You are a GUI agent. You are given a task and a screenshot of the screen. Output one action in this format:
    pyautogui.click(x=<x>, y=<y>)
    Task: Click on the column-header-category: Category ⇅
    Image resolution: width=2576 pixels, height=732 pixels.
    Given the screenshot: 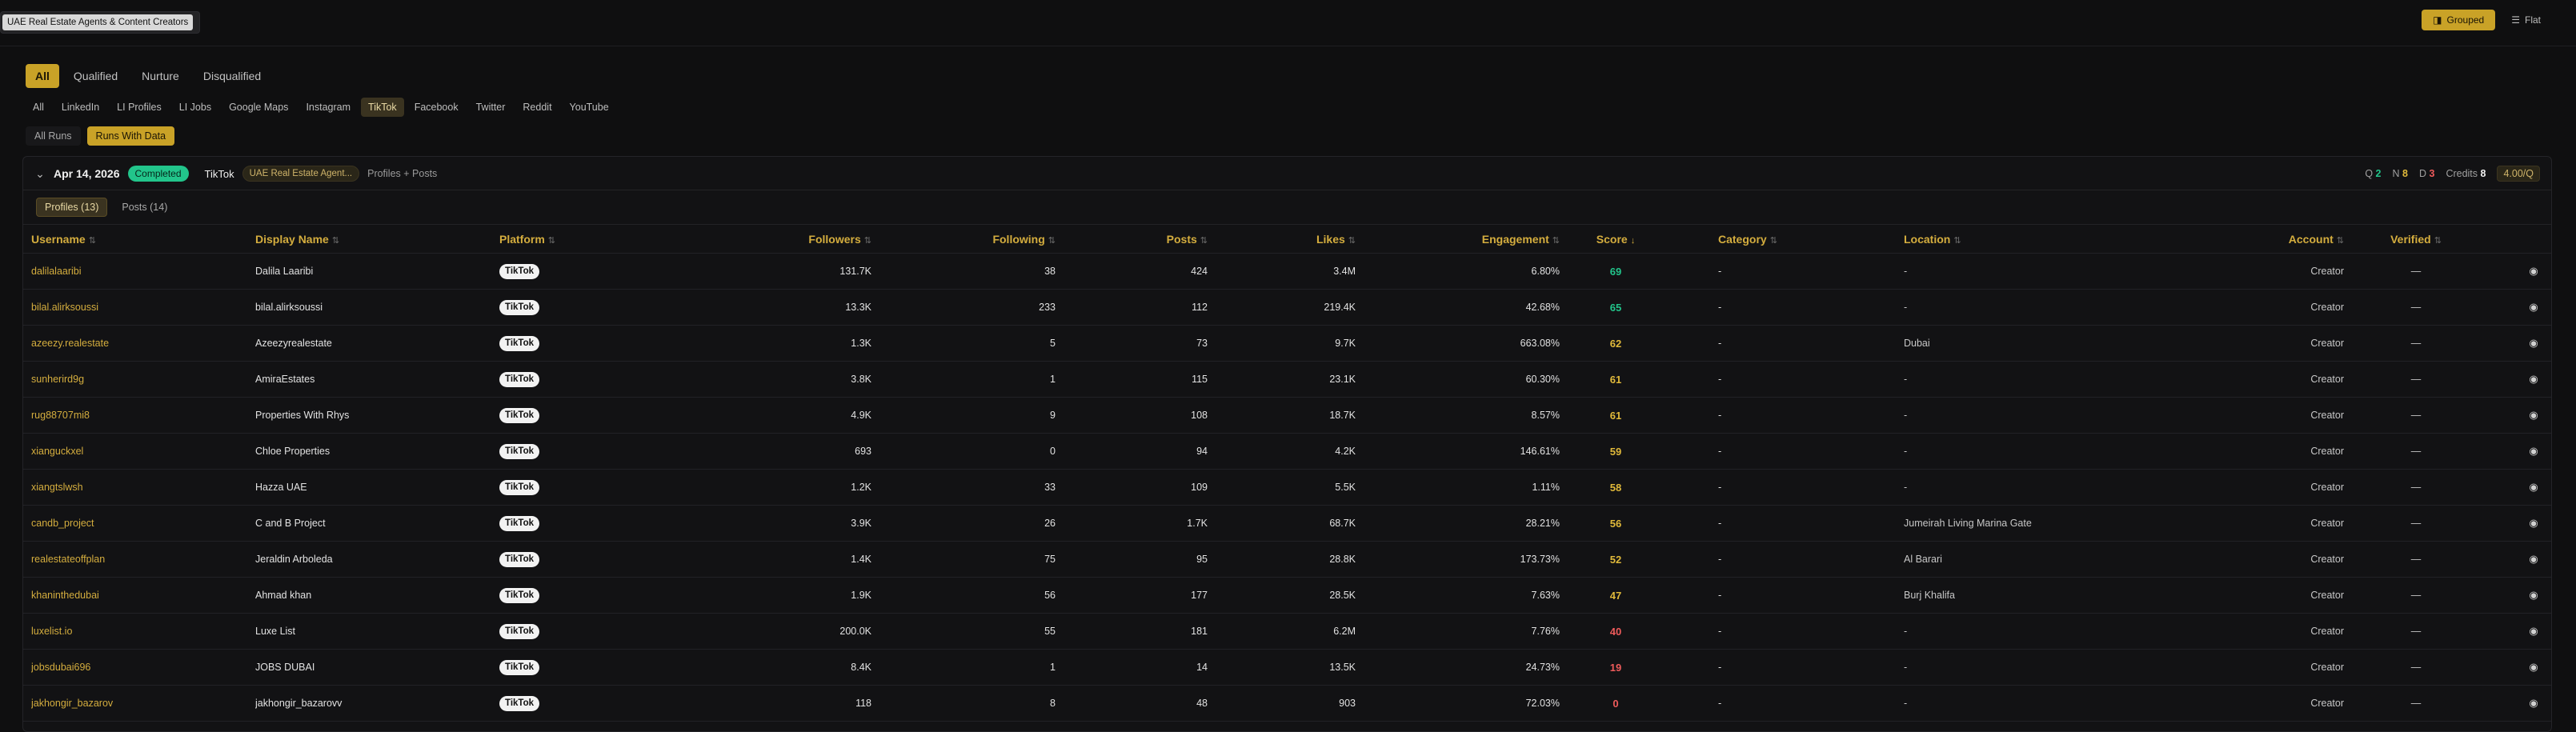 What is the action you would take?
    pyautogui.click(x=1747, y=239)
    